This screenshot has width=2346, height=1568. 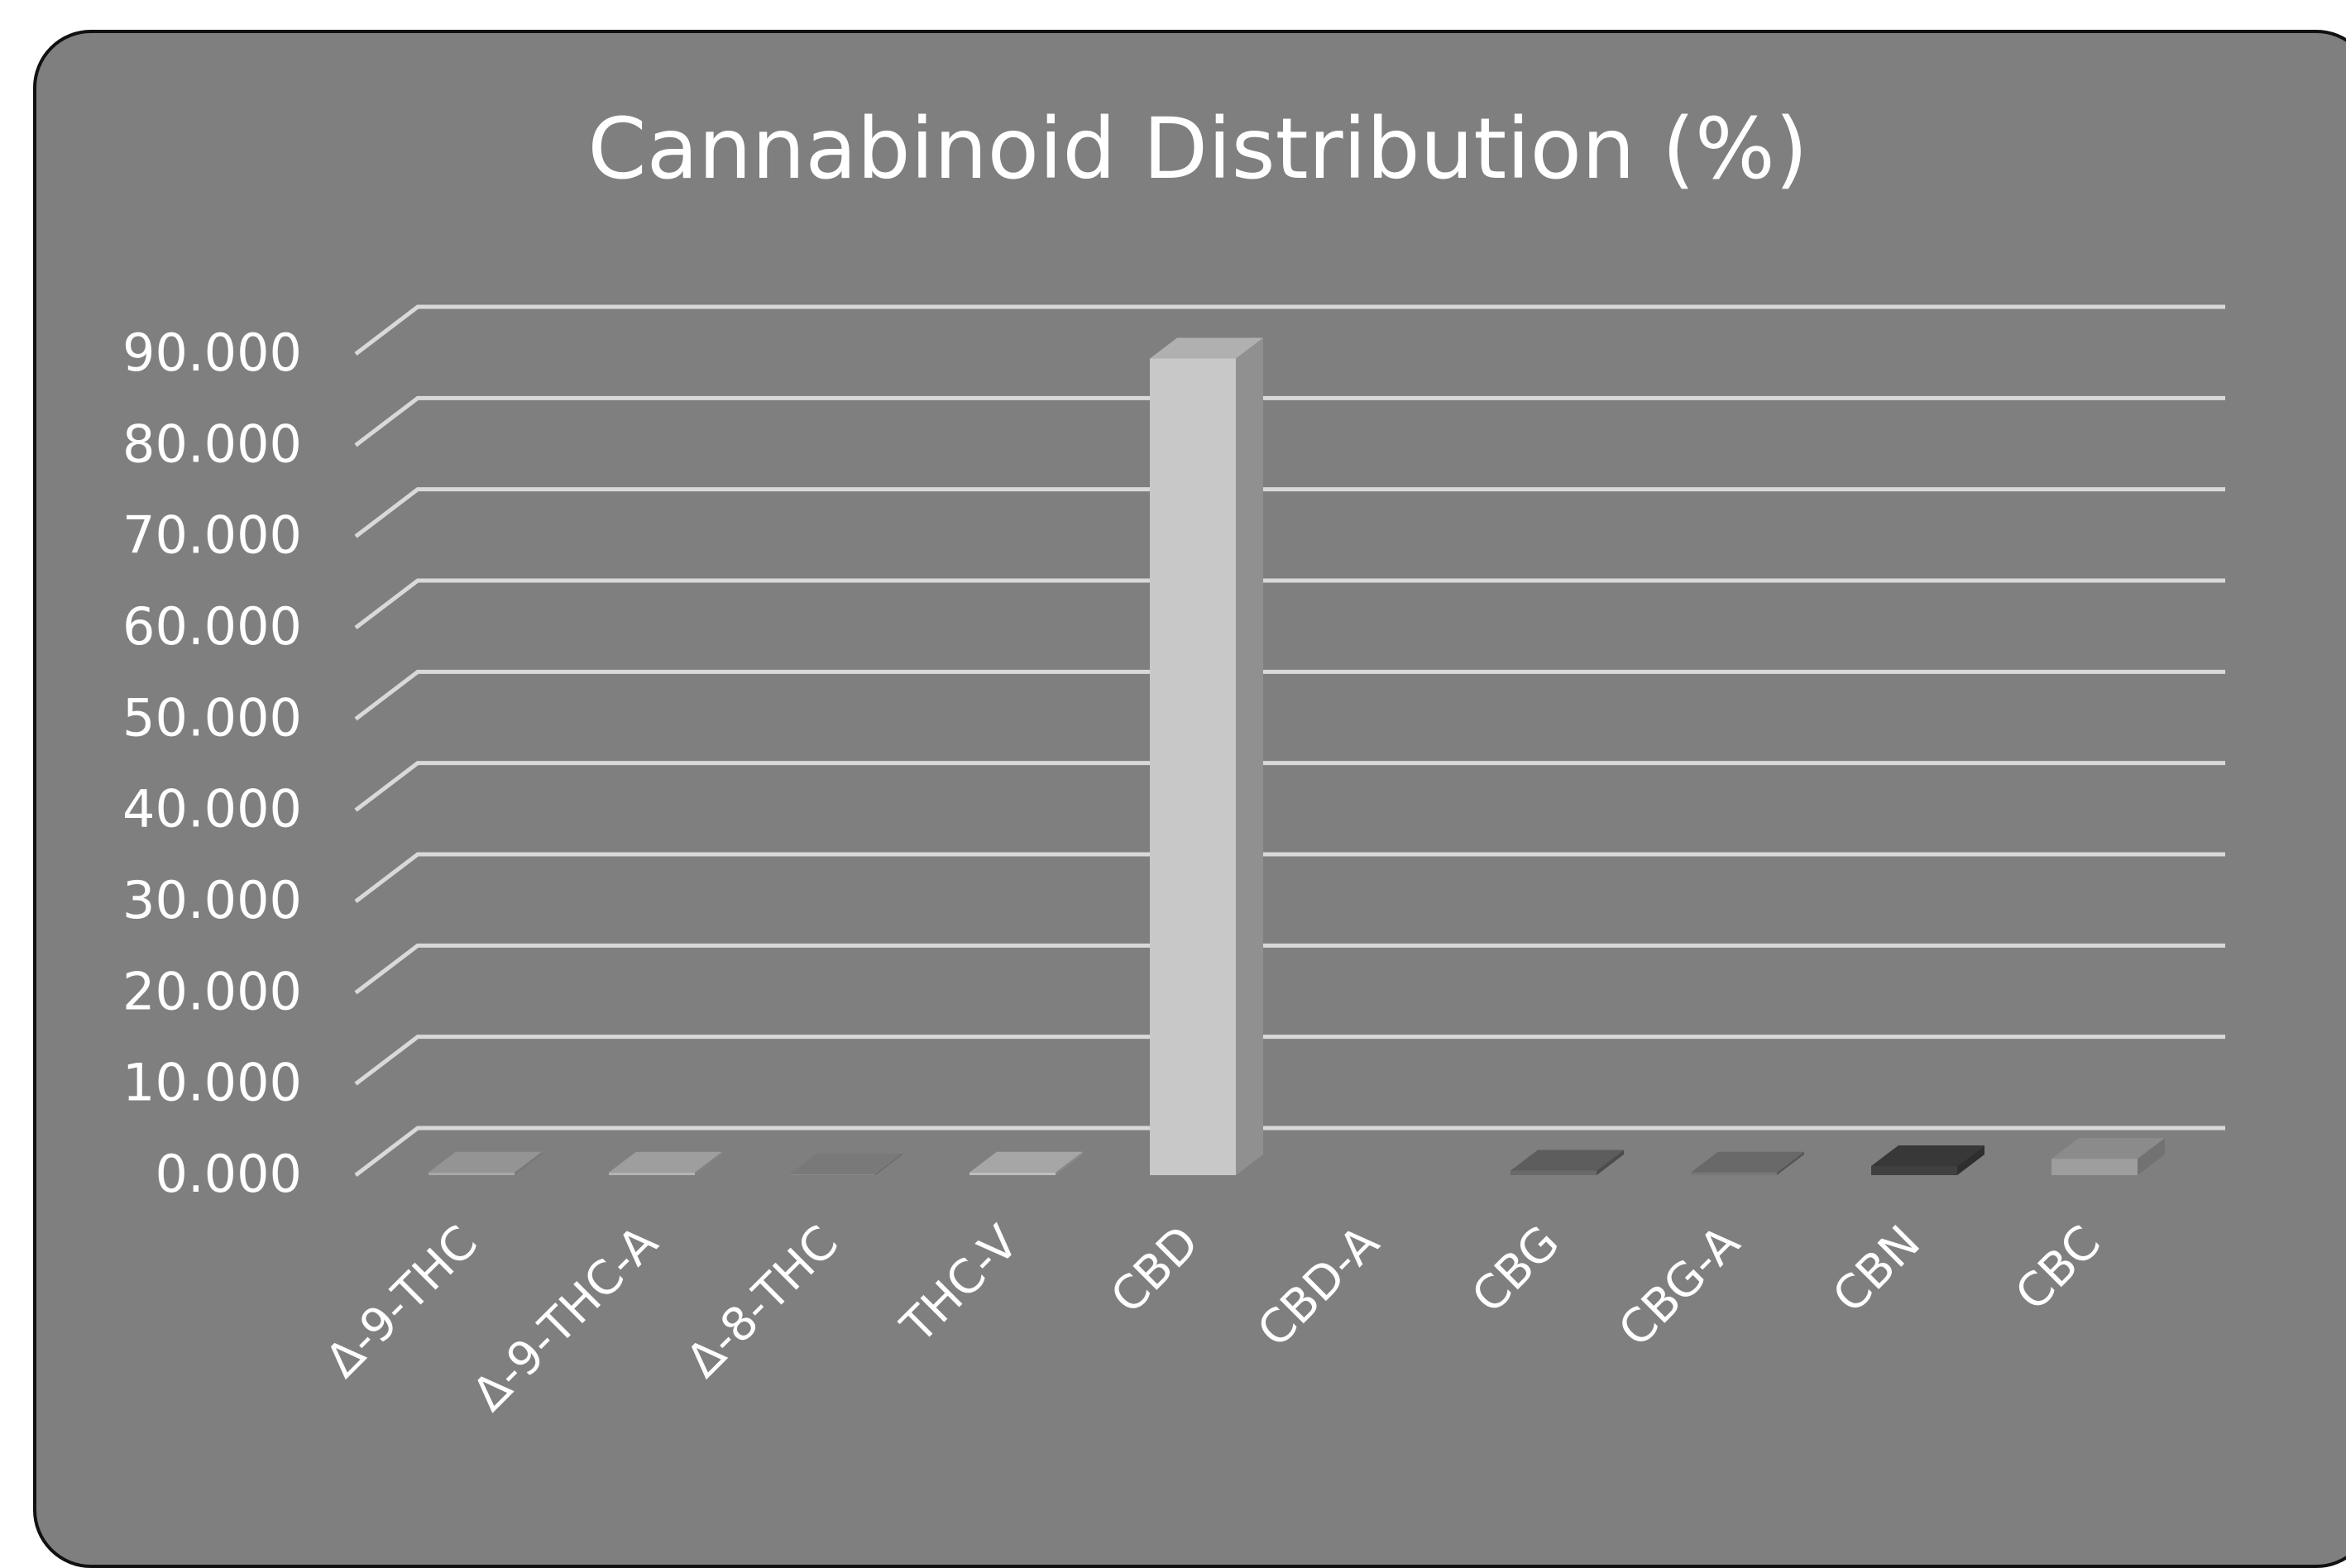 I want to click on x-category-label: CBD, so click(x=1155, y=1270).